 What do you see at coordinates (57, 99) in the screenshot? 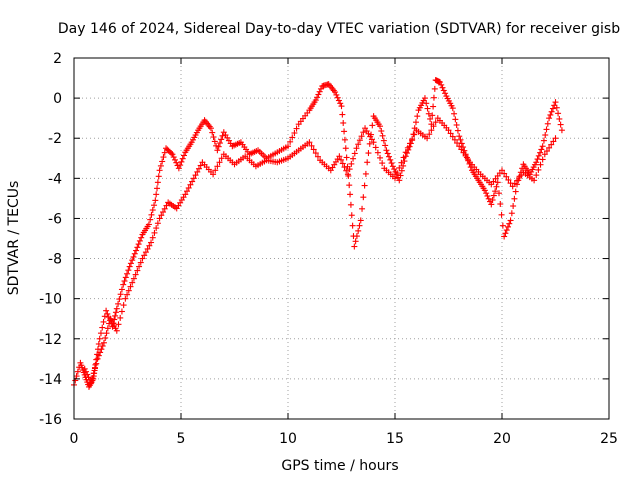
I see `y-tick-label: 0` at bounding box center [57, 99].